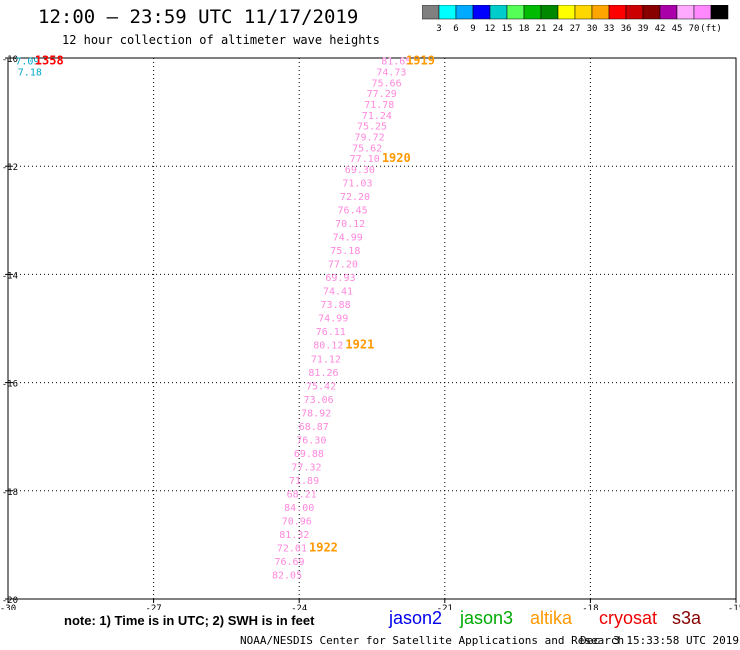 The image size is (740, 650). Describe the element at coordinates (353, 210) in the screenshot. I see `data-point-s3a: 76.45` at that location.